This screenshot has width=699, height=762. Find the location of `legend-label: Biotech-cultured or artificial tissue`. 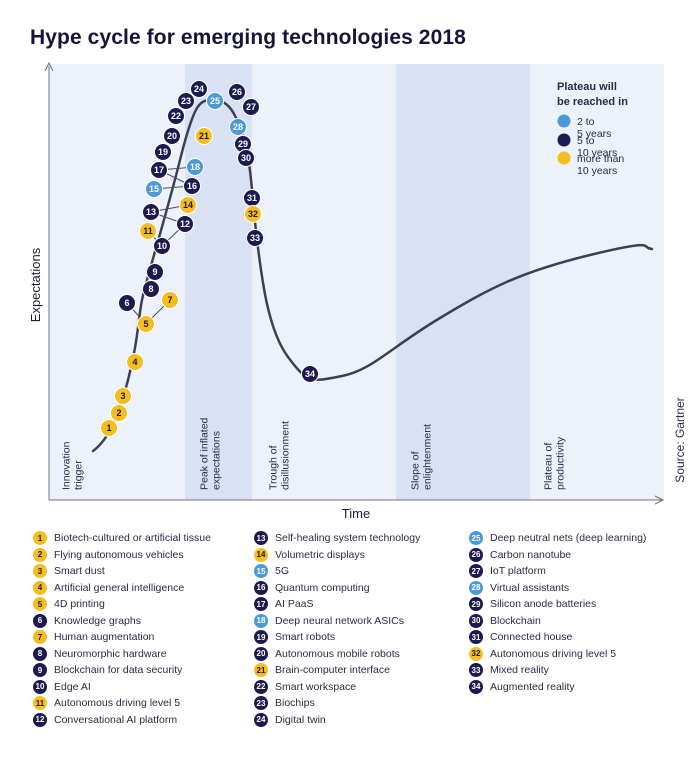

legend-label: Biotech-cultured or artificial tissue is located at coordinates (132, 538).